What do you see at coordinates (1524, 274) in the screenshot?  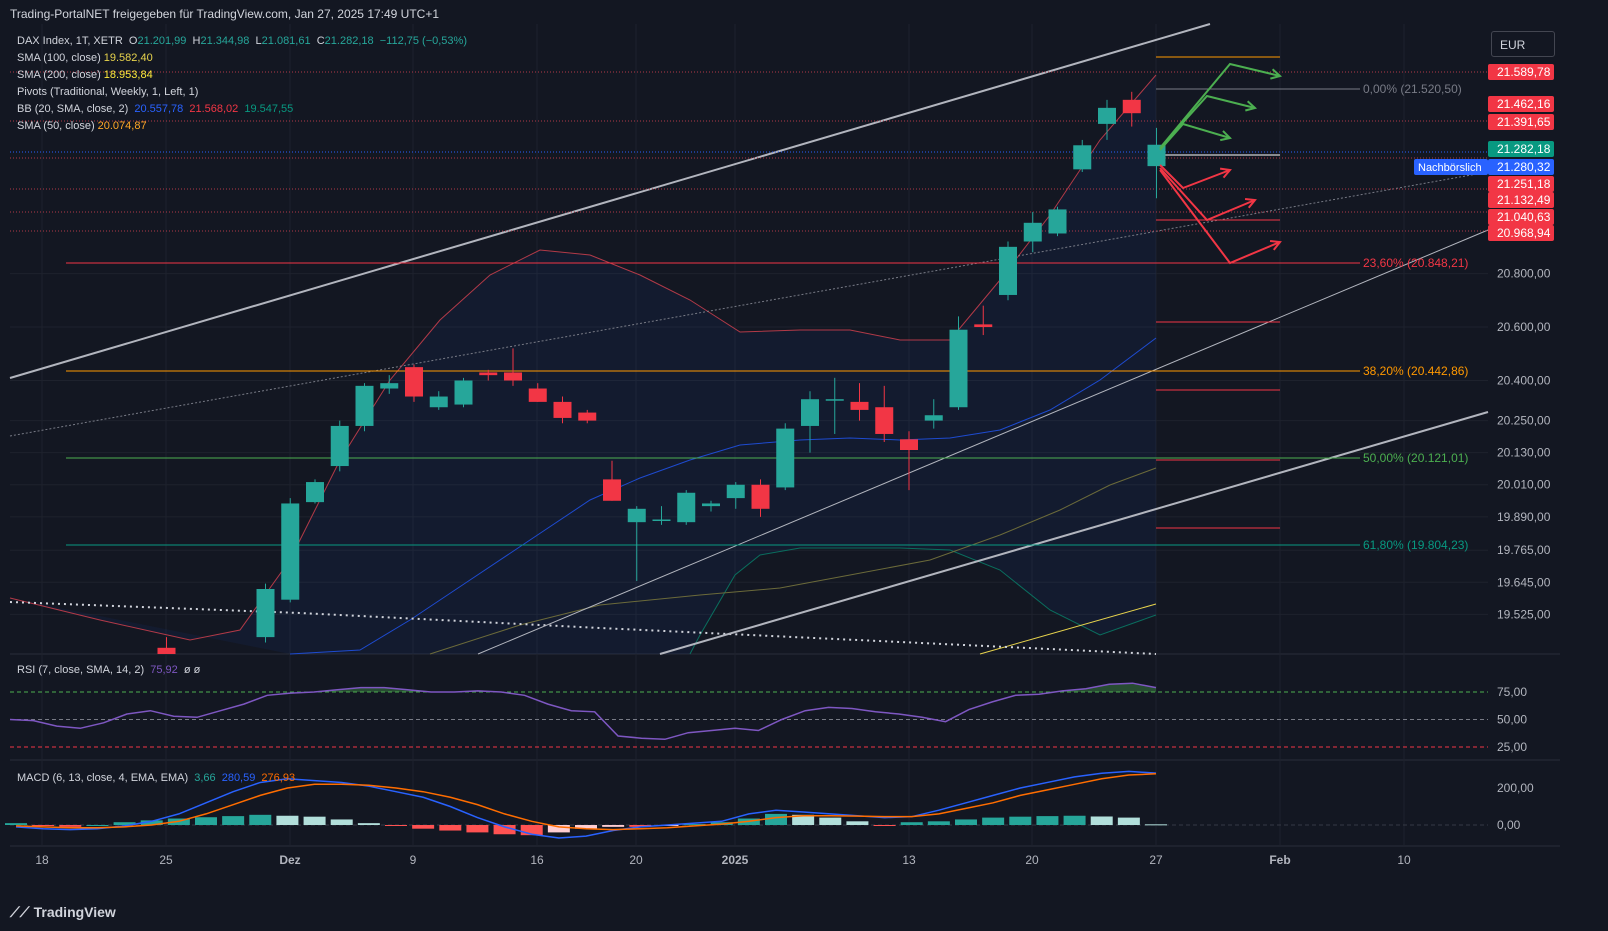 I see `price-axis-label: 20.800,00` at bounding box center [1524, 274].